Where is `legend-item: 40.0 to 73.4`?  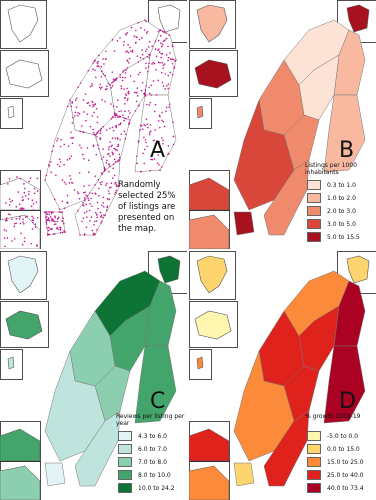
legend-item: 40.0 to 73.4 is located at coordinates (335, 488).